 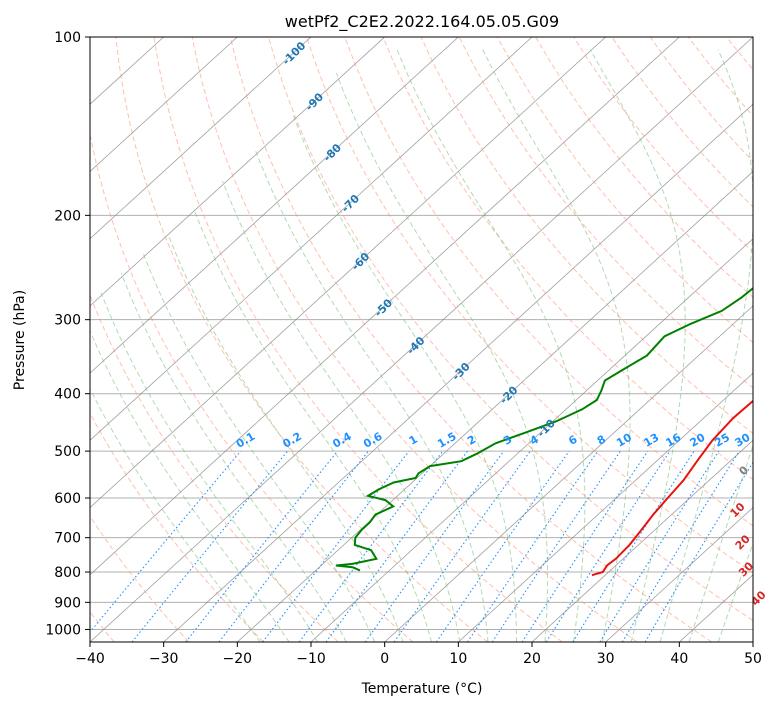 What do you see at coordinates (422, 22) in the screenshot?
I see `chart-title: wetPf2_C2E2.2022.164.05.05.G09` at bounding box center [422, 22].